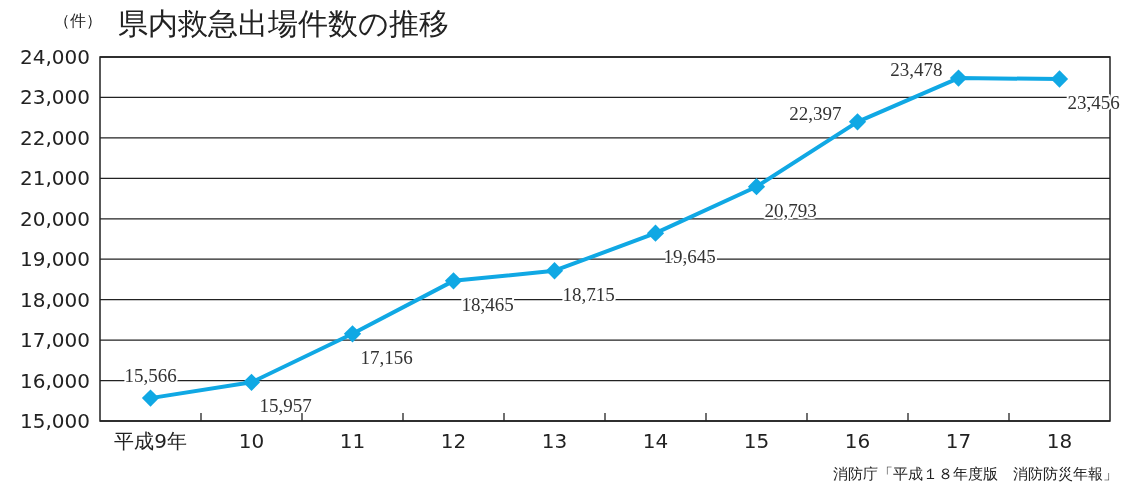 The width and height of the screenshot is (1126, 491). What do you see at coordinates (352, 441) in the screenshot?
I see `x-tick-label: 11` at bounding box center [352, 441].